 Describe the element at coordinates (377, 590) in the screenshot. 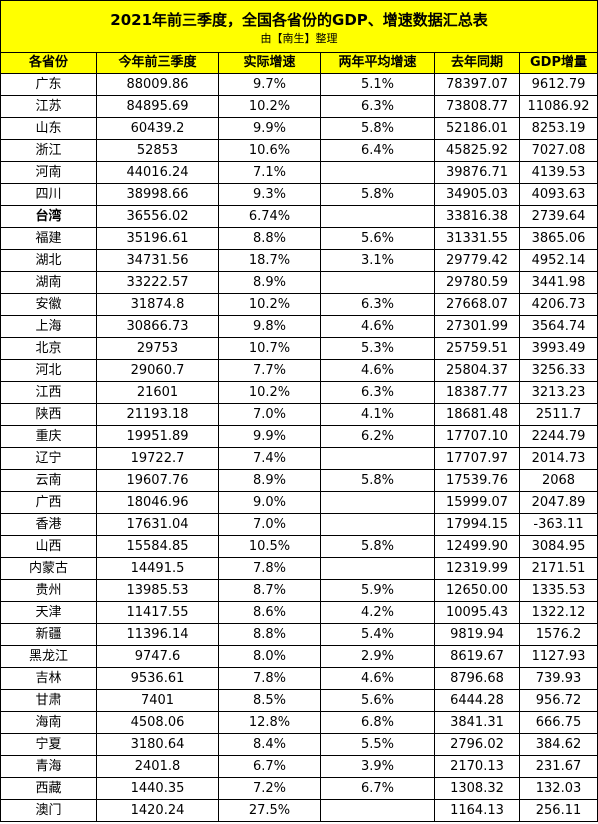

I see `avg-rate-cell: 5.9%` at that location.